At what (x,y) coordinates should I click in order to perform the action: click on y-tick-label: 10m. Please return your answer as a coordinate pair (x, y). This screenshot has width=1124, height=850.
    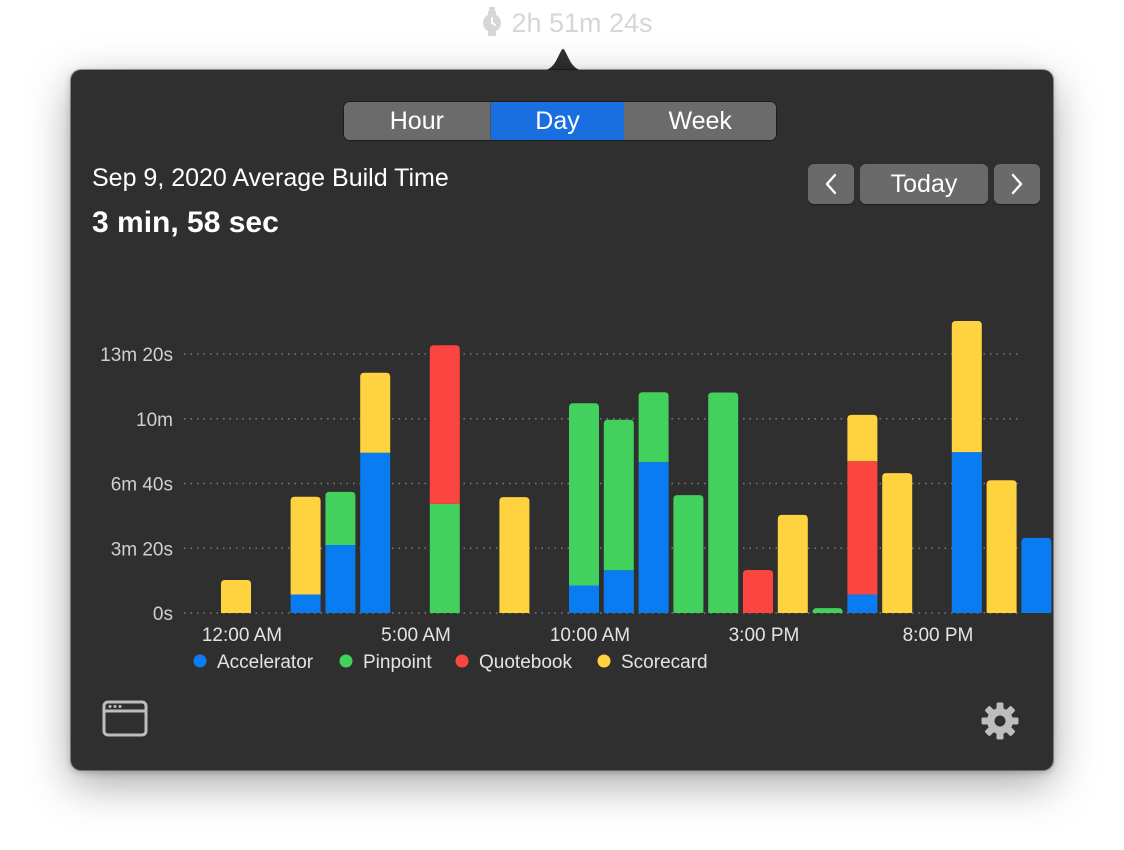
    Looking at the image, I should click on (154, 420).